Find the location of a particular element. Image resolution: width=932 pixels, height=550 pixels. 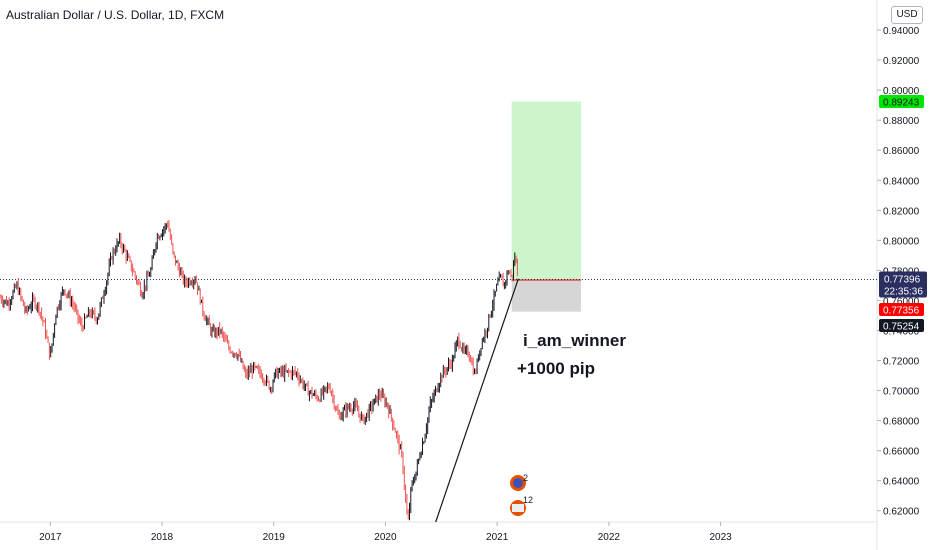

trend-line is located at coordinates (477, 400).